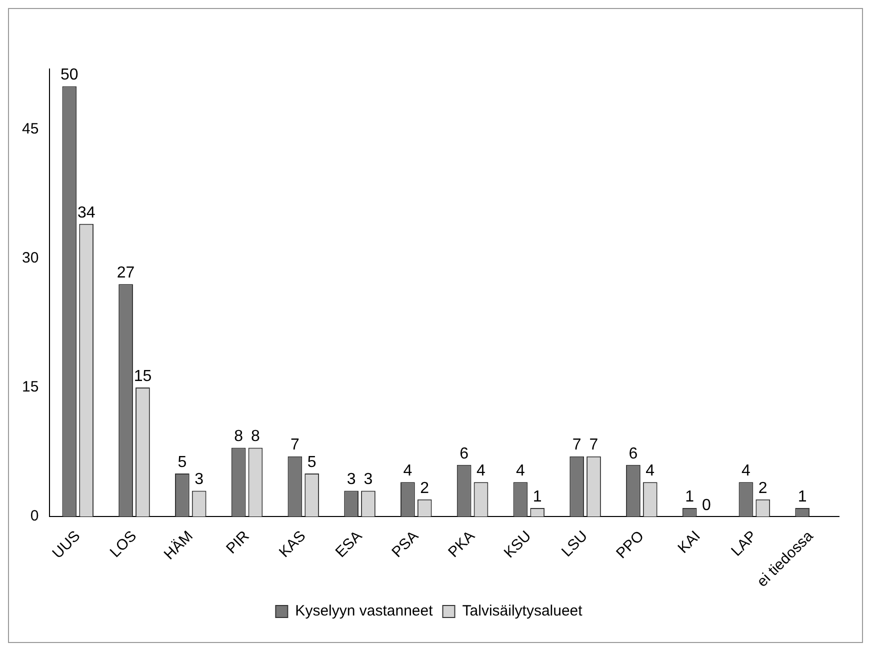 The image size is (873, 654). I want to click on y-tick-label: 15, so click(30, 387).